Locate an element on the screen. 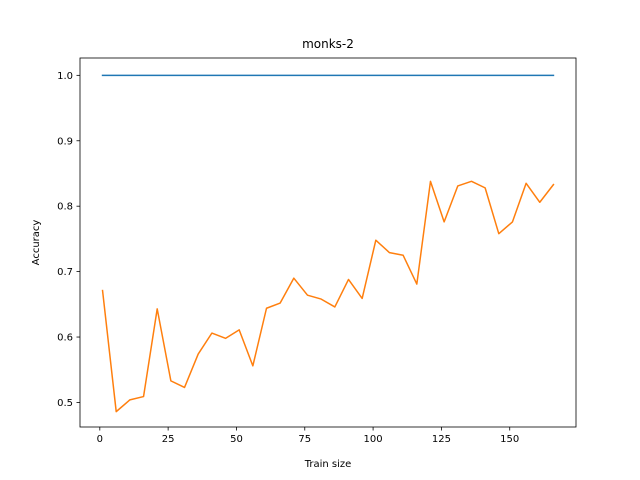 This screenshot has height=480, width=640. y-tick-label: 0.5 is located at coordinates (65, 403).